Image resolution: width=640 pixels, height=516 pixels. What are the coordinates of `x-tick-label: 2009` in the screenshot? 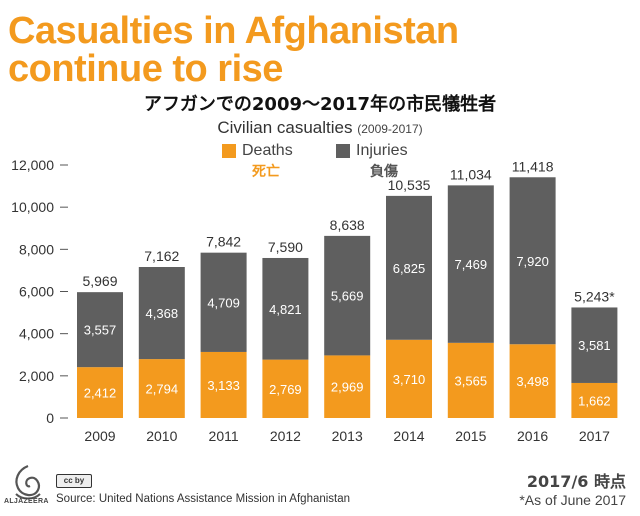 It's located at (99, 436).